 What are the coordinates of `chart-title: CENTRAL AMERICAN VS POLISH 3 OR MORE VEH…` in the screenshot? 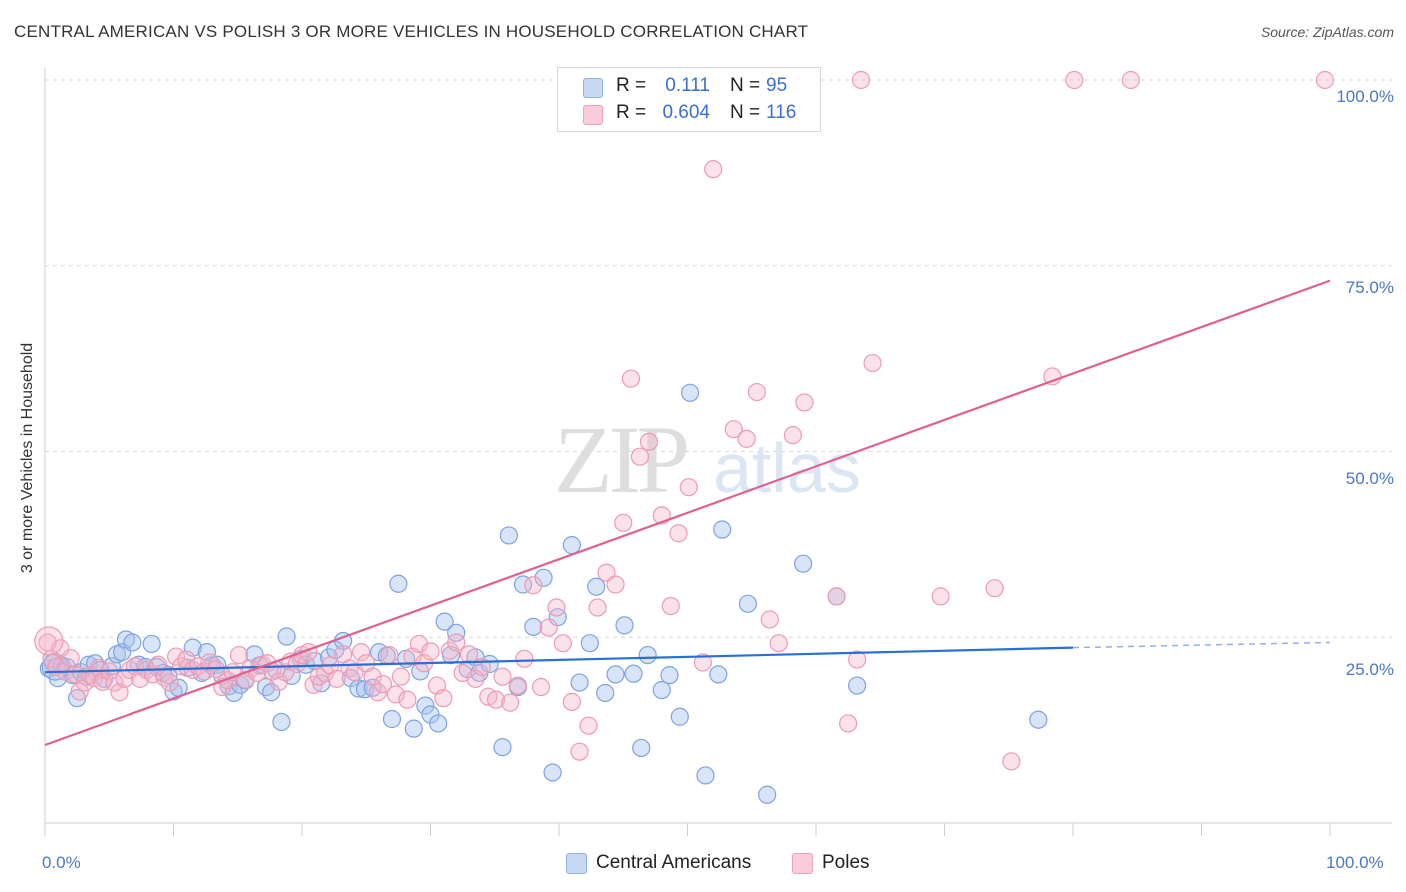 It's located at (411, 31).